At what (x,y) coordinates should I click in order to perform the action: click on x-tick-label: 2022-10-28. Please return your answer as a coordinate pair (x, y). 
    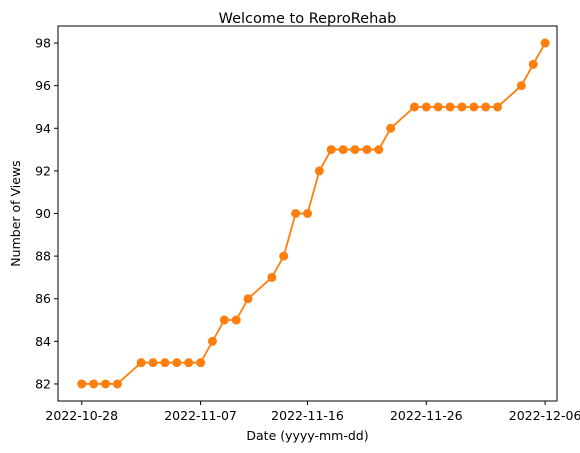
    Looking at the image, I should click on (81, 415).